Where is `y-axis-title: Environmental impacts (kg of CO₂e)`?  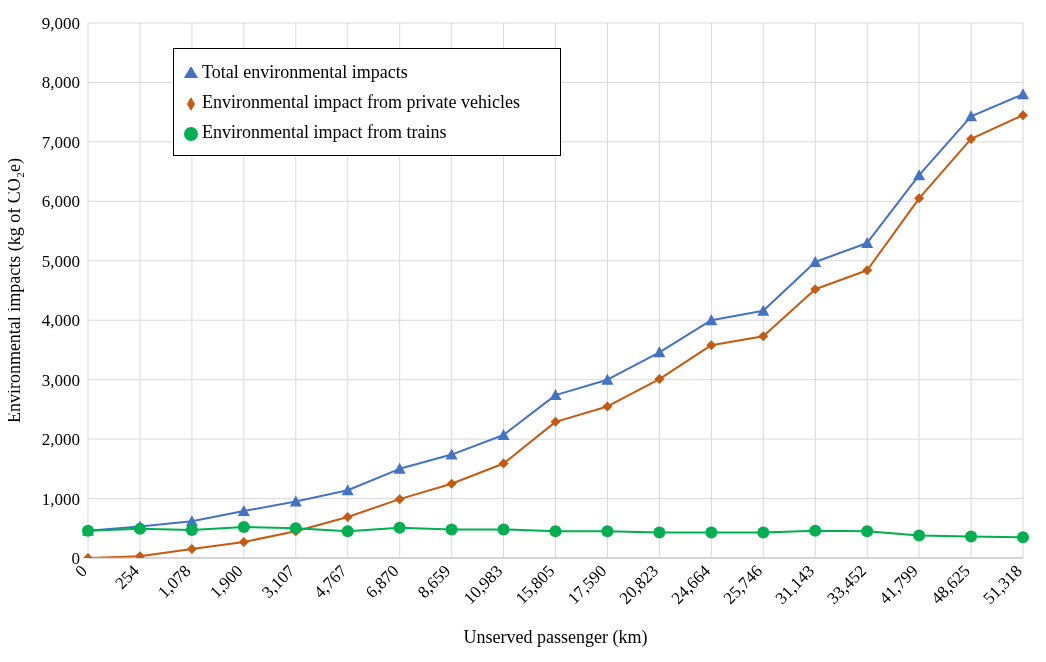
y-axis-title: Environmental impacts (kg of CO₂e) is located at coordinates (14, 290).